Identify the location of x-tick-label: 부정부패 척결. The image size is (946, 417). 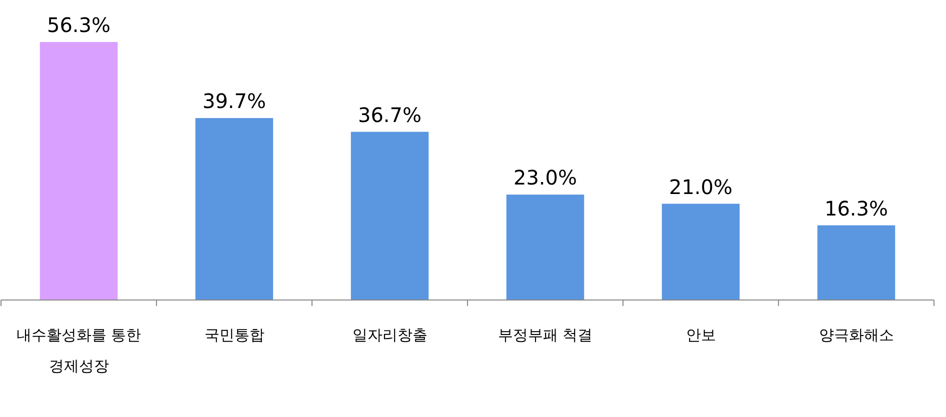
(545, 335).